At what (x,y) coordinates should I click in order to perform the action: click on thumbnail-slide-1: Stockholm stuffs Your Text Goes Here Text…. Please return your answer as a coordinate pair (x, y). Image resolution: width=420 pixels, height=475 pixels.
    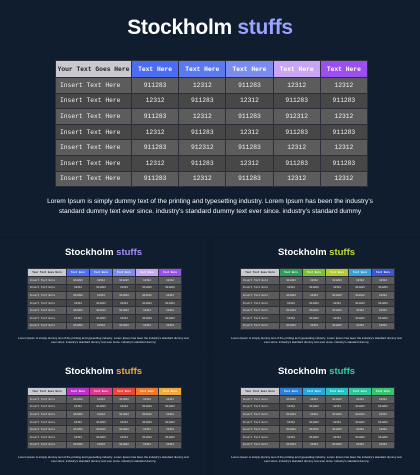
    Looking at the image, I should click on (103, 297).